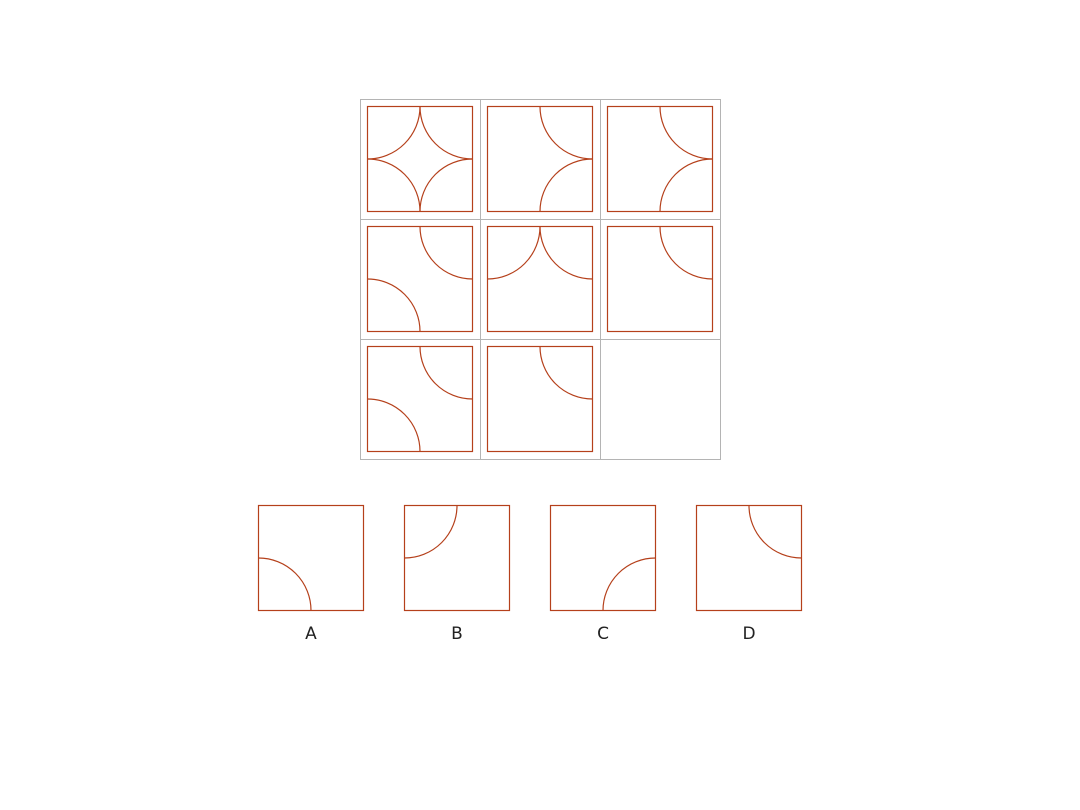 Image resolution: width=1080 pixels, height=810 pixels. Describe the element at coordinates (530, 558) in the screenshot. I see `answer-options` at that location.